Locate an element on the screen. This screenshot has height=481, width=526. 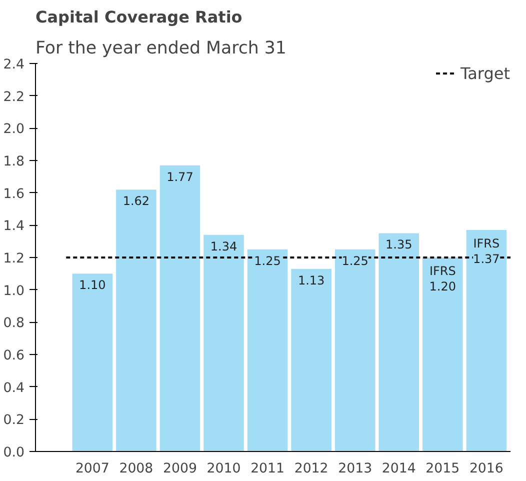
chart-subtitle: For the year ended March 31 is located at coordinates (161, 48).